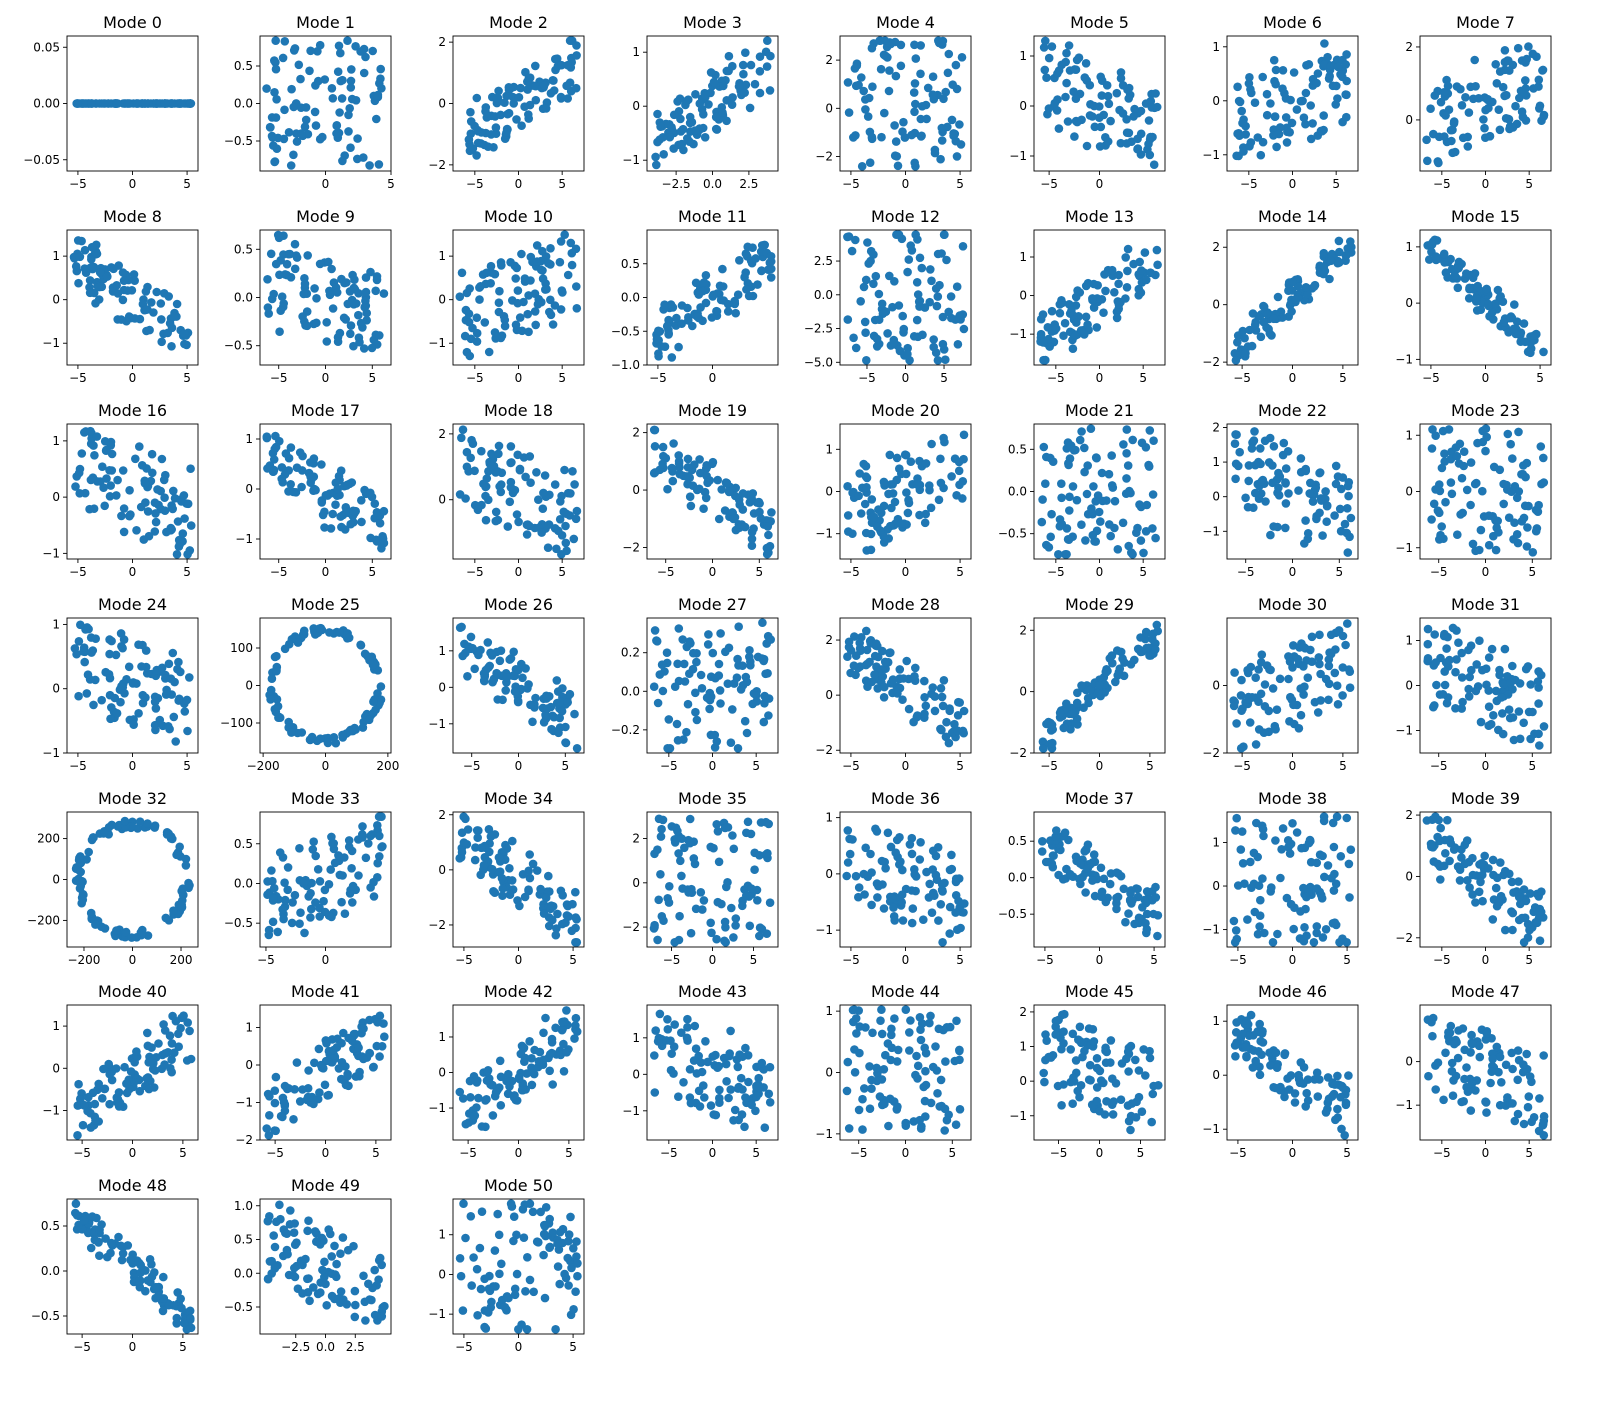 The height and width of the screenshot is (1404, 1600). I want to click on subplot-title: Mode 9, so click(325, 216).